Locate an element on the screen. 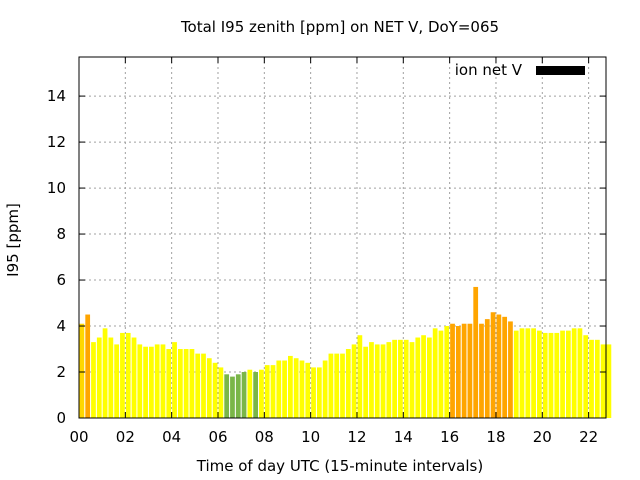 This screenshot has height=480, width=640. x-tick-label: 06 is located at coordinates (217, 437).